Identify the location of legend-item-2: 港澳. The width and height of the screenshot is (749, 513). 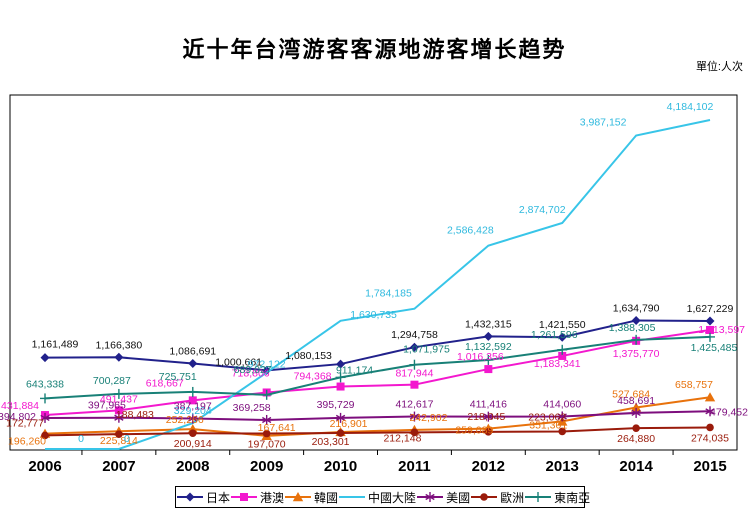
(257, 497).